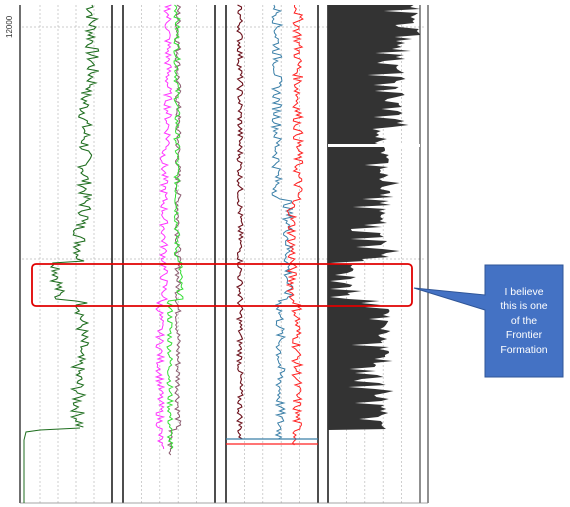 The height and width of the screenshot is (507, 570). I want to click on track3-curve-c, so click(295, 225).